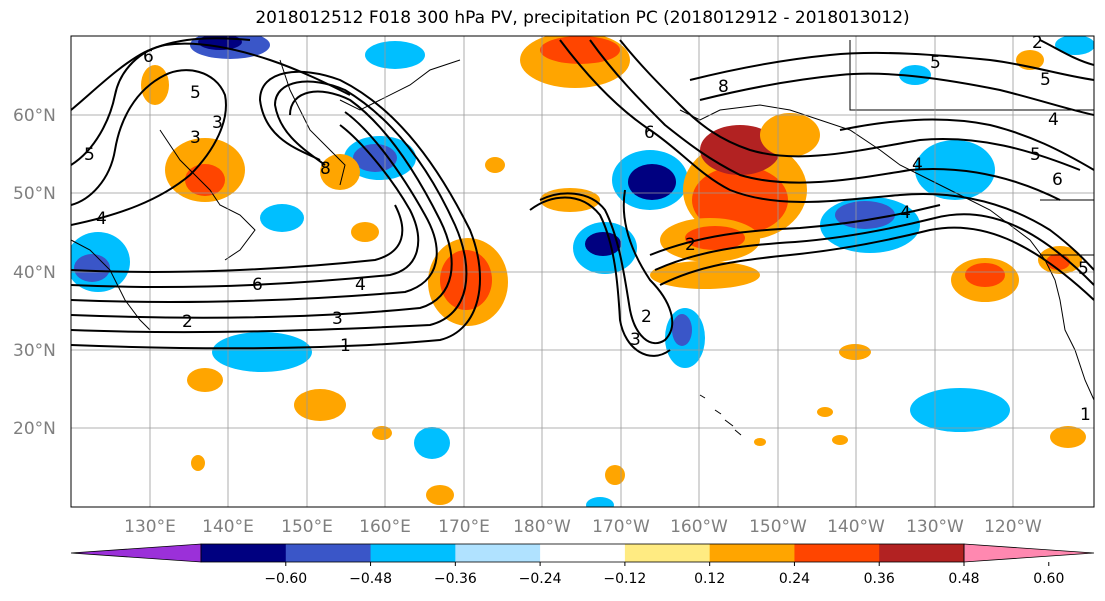 This screenshot has height=601, width=1105. What do you see at coordinates (370, 579) in the screenshot?
I see `colorbar-tick-label: −0.48` at bounding box center [370, 579].